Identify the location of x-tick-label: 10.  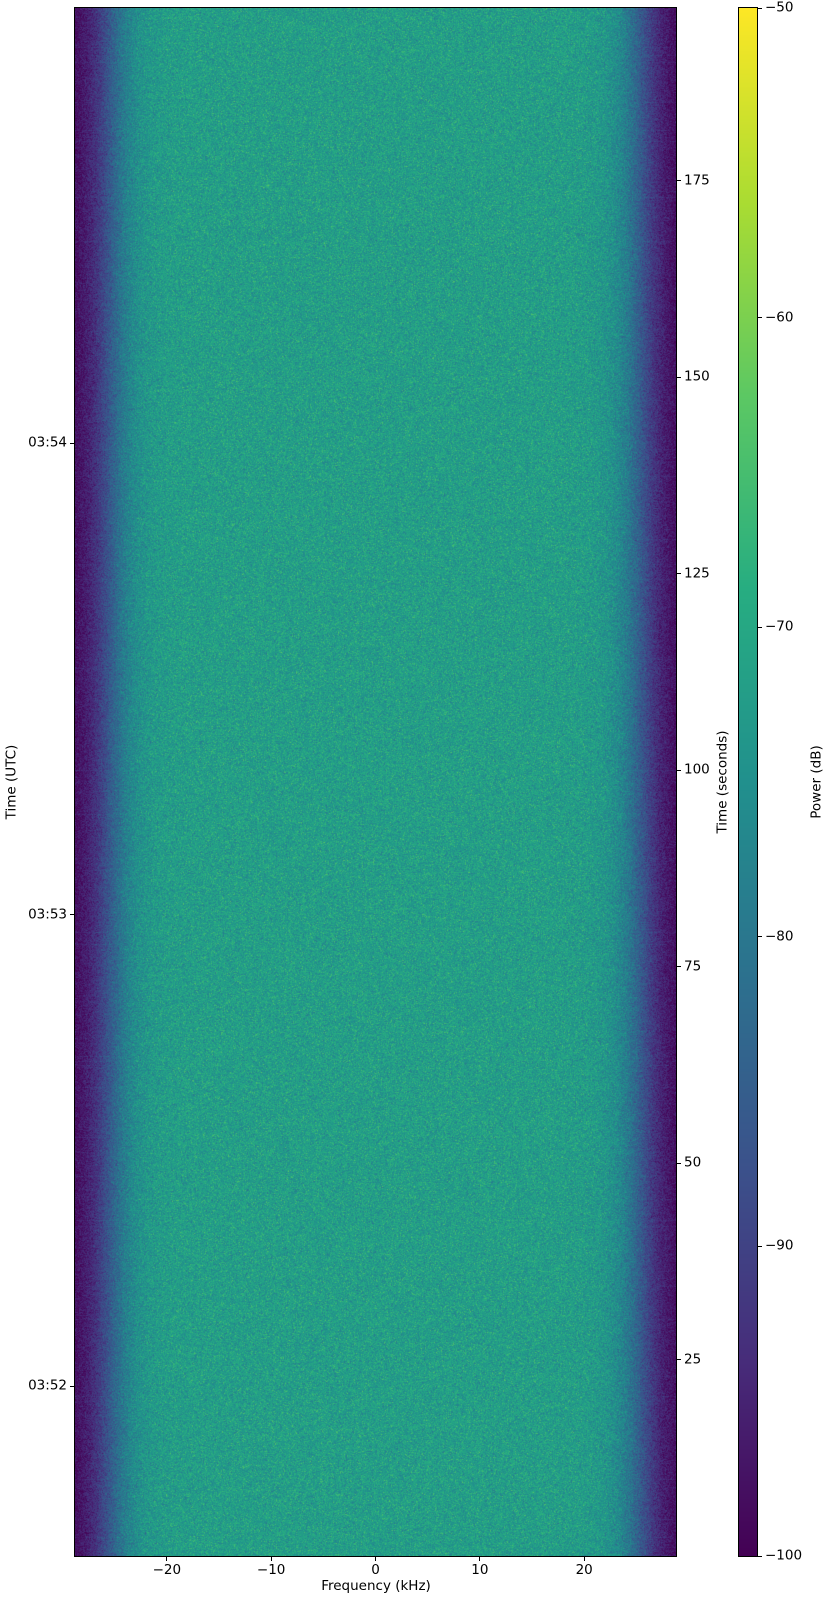
(479, 1571).